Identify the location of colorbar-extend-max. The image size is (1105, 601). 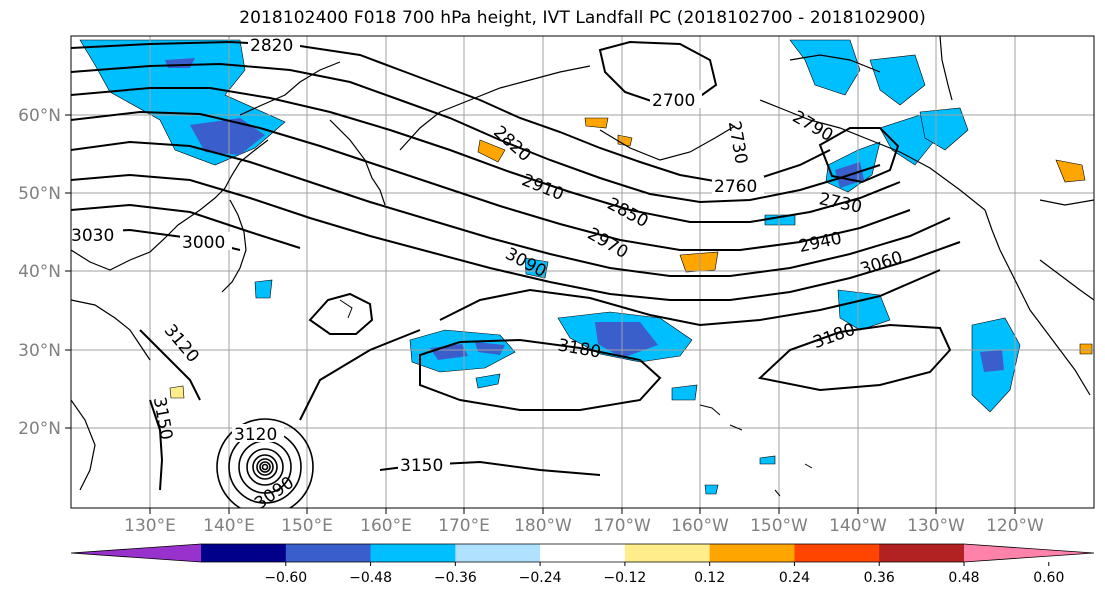
(1029, 553).